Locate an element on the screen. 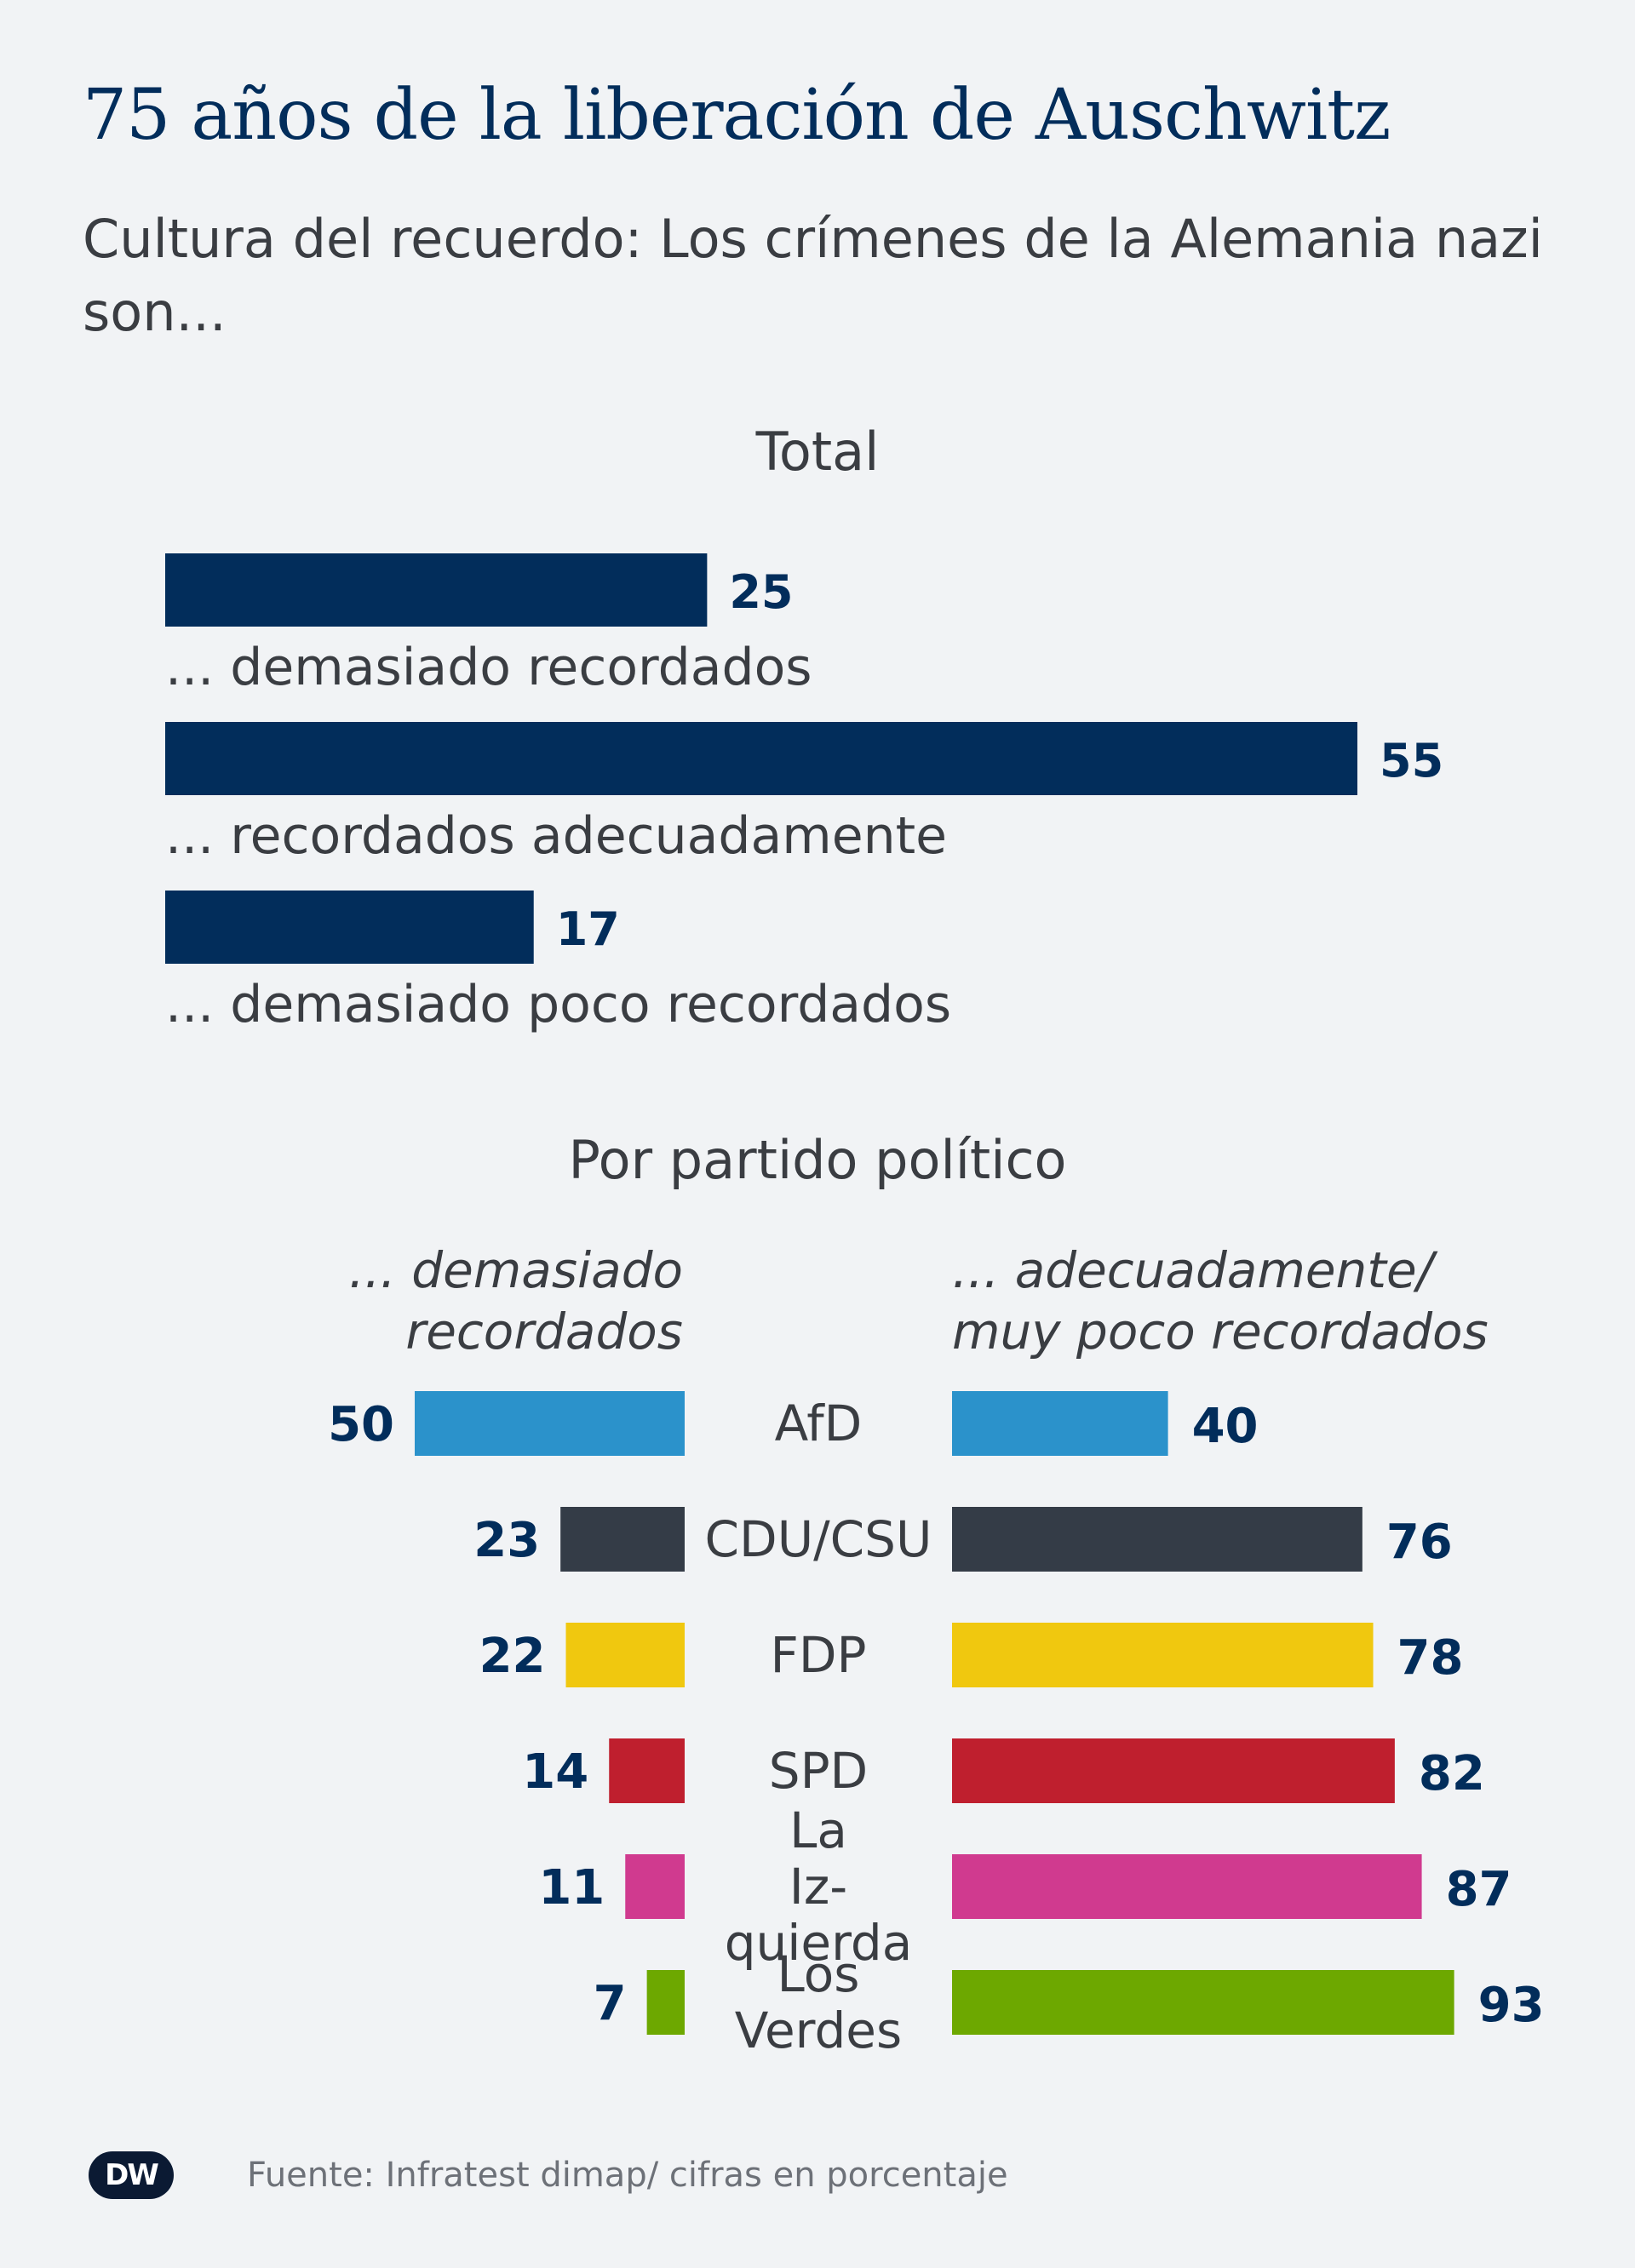 Image resolution: width=1635 pixels, height=2268 pixels. total-category-label: ... recordados adecuadamente is located at coordinates (556, 836).